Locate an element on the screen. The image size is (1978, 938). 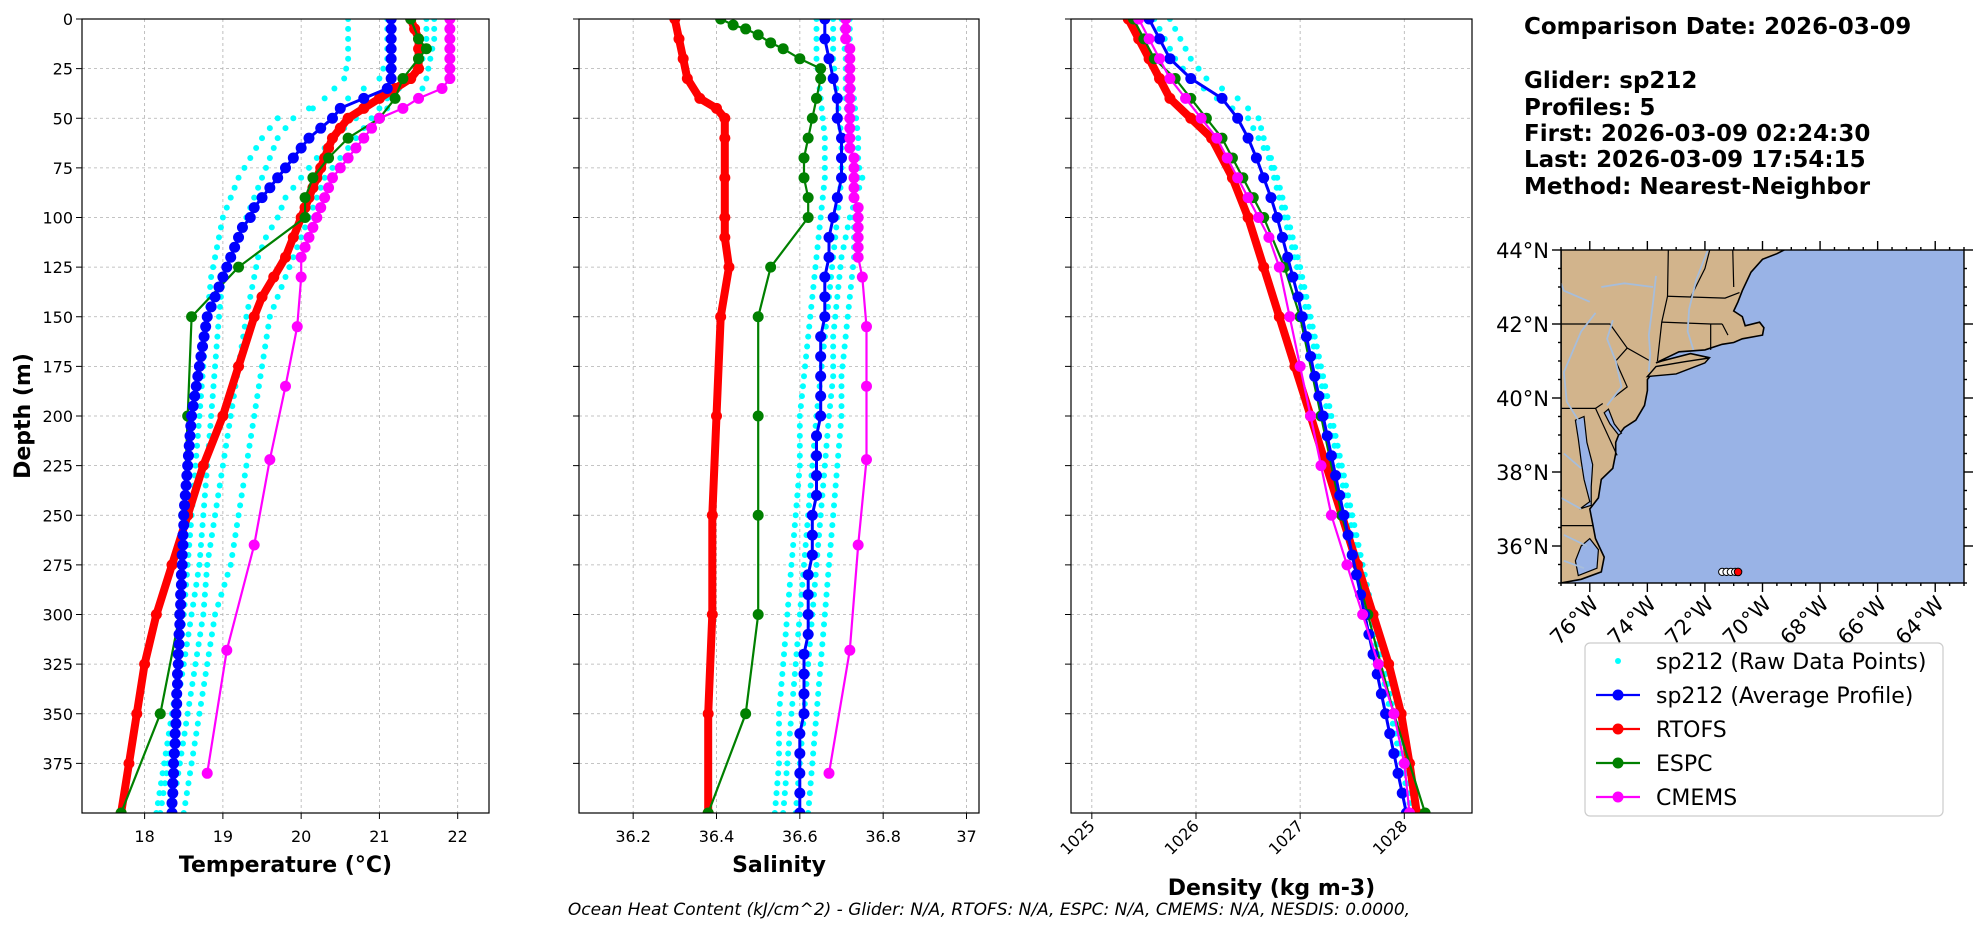
x-tick-label: 36.6 is located at coordinates (800, 836).